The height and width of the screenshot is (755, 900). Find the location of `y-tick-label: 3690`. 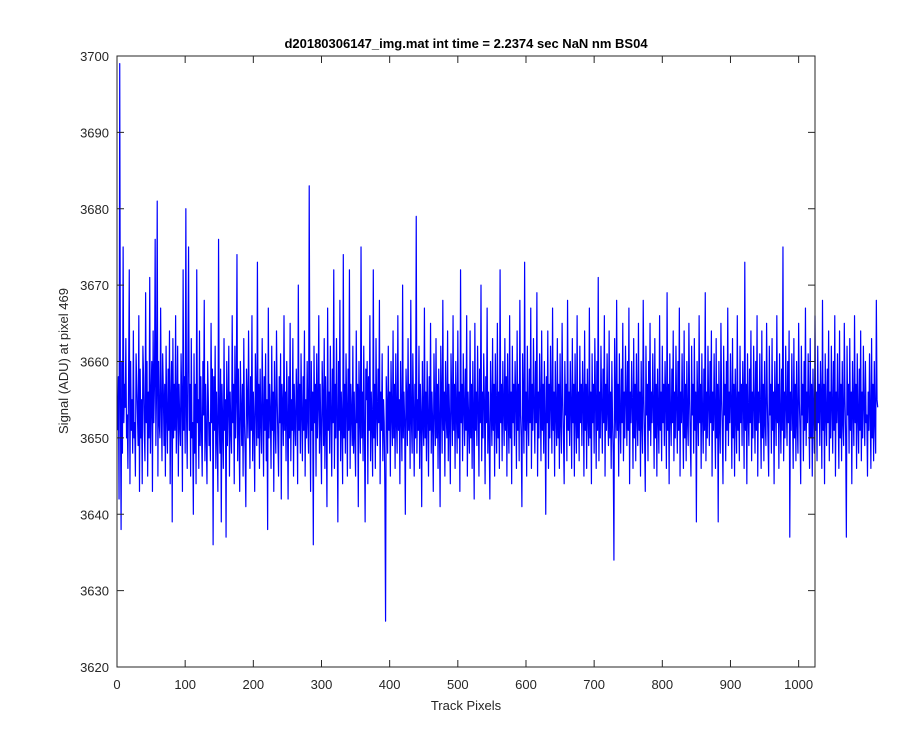

y-tick-label: 3690 is located at coordinates (94, 132).